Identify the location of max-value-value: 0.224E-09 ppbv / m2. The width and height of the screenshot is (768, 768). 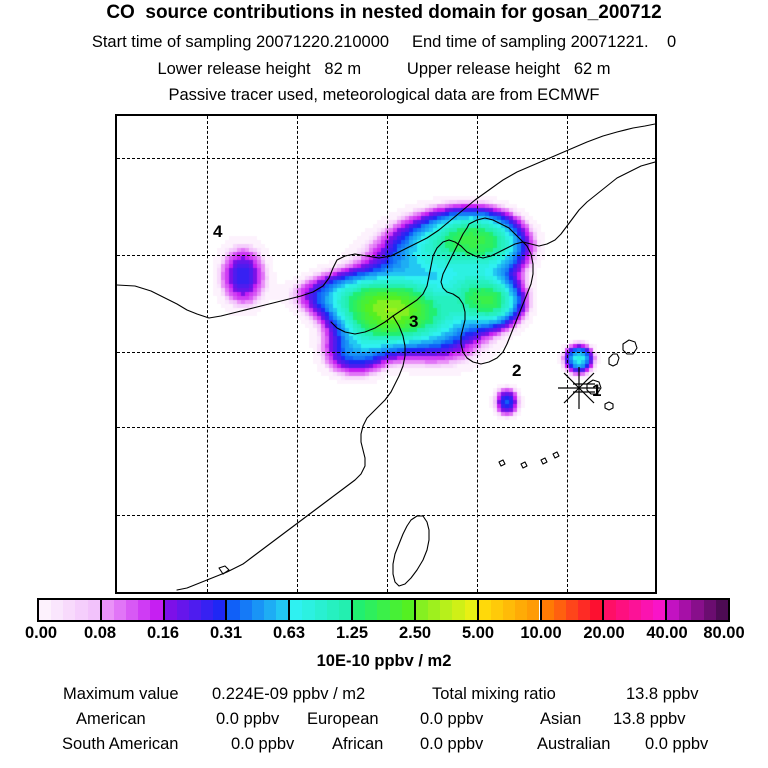
(289, 694).